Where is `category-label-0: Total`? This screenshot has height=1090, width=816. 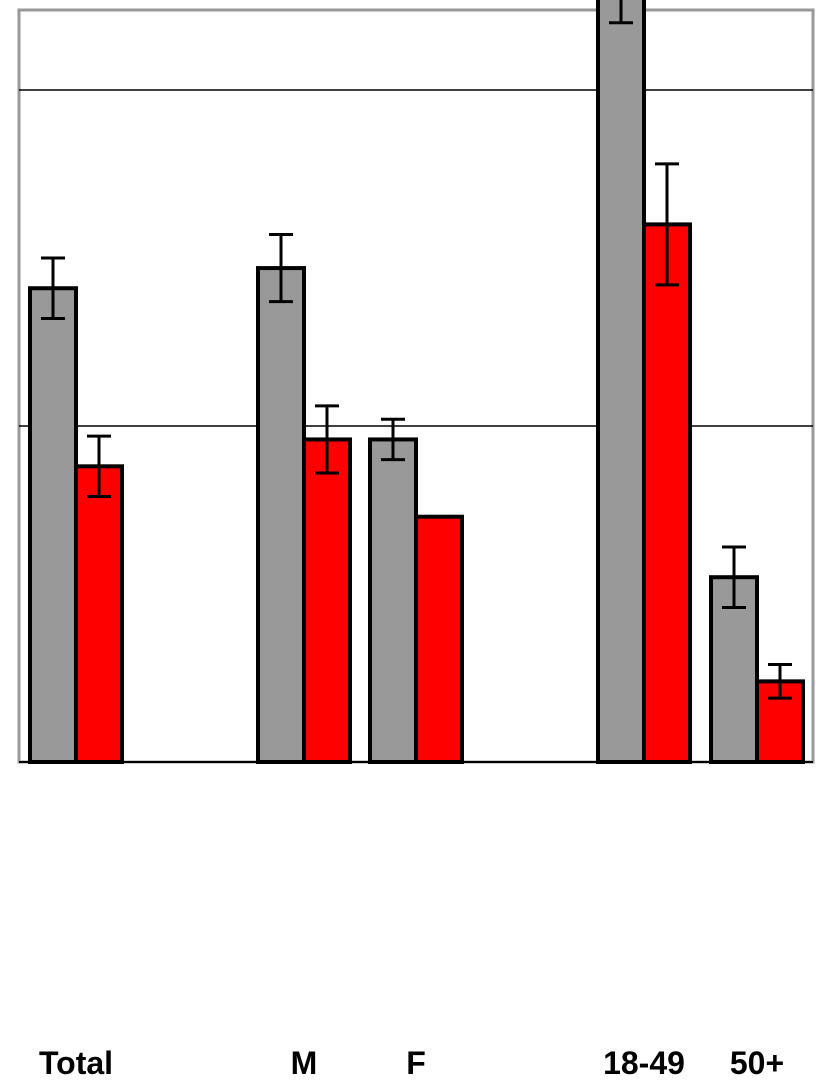 category-label-0: Total is located at coordinates (76, 1063).